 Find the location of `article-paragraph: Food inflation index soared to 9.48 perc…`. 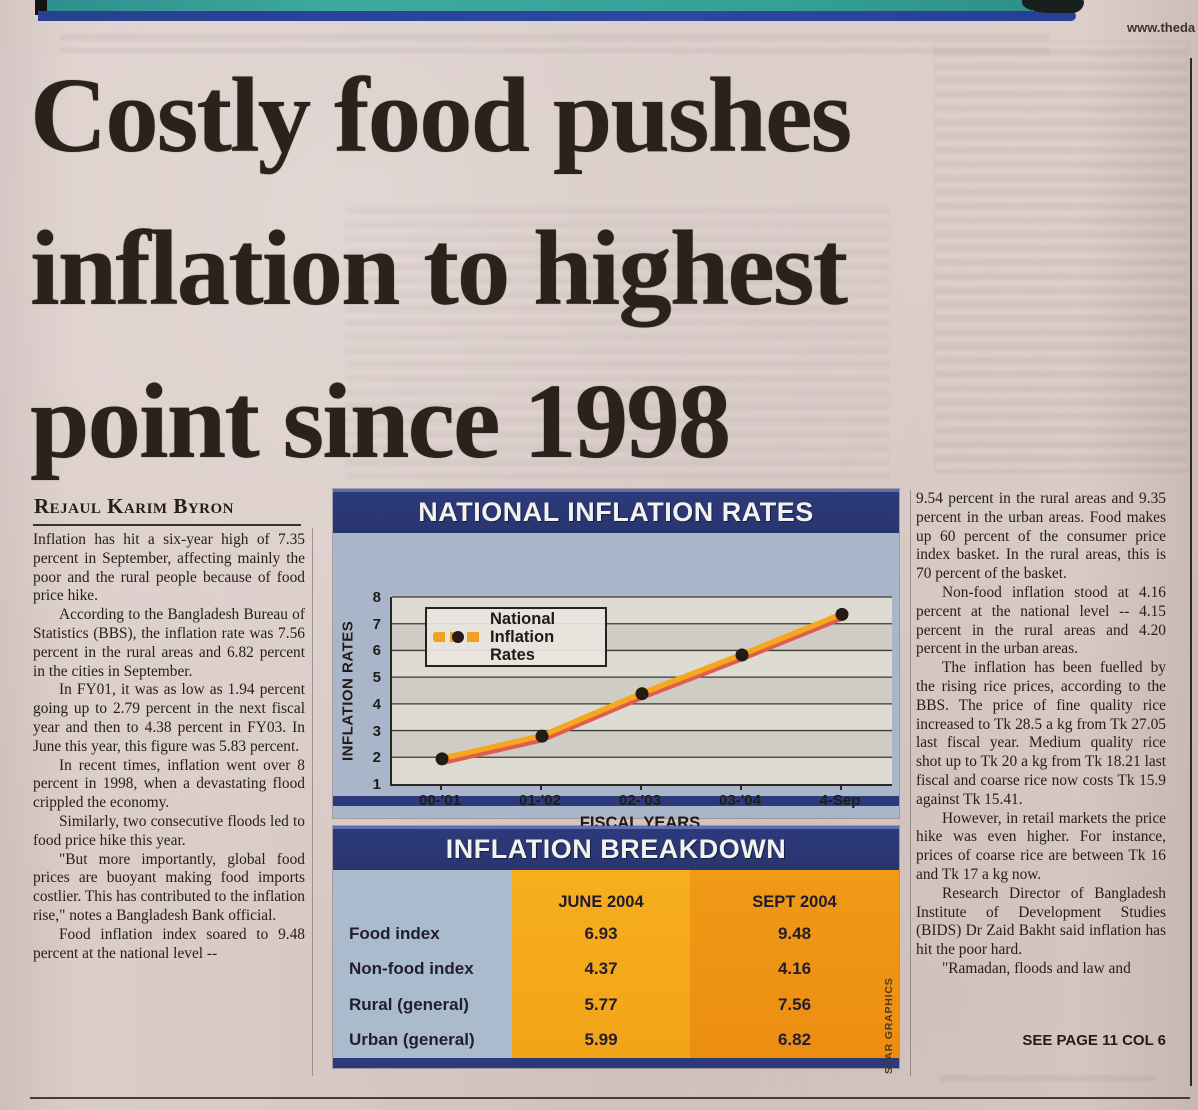

article-paragraph: Food inflation index soared to 9.48 perc… is located at coordinates (169, 943).